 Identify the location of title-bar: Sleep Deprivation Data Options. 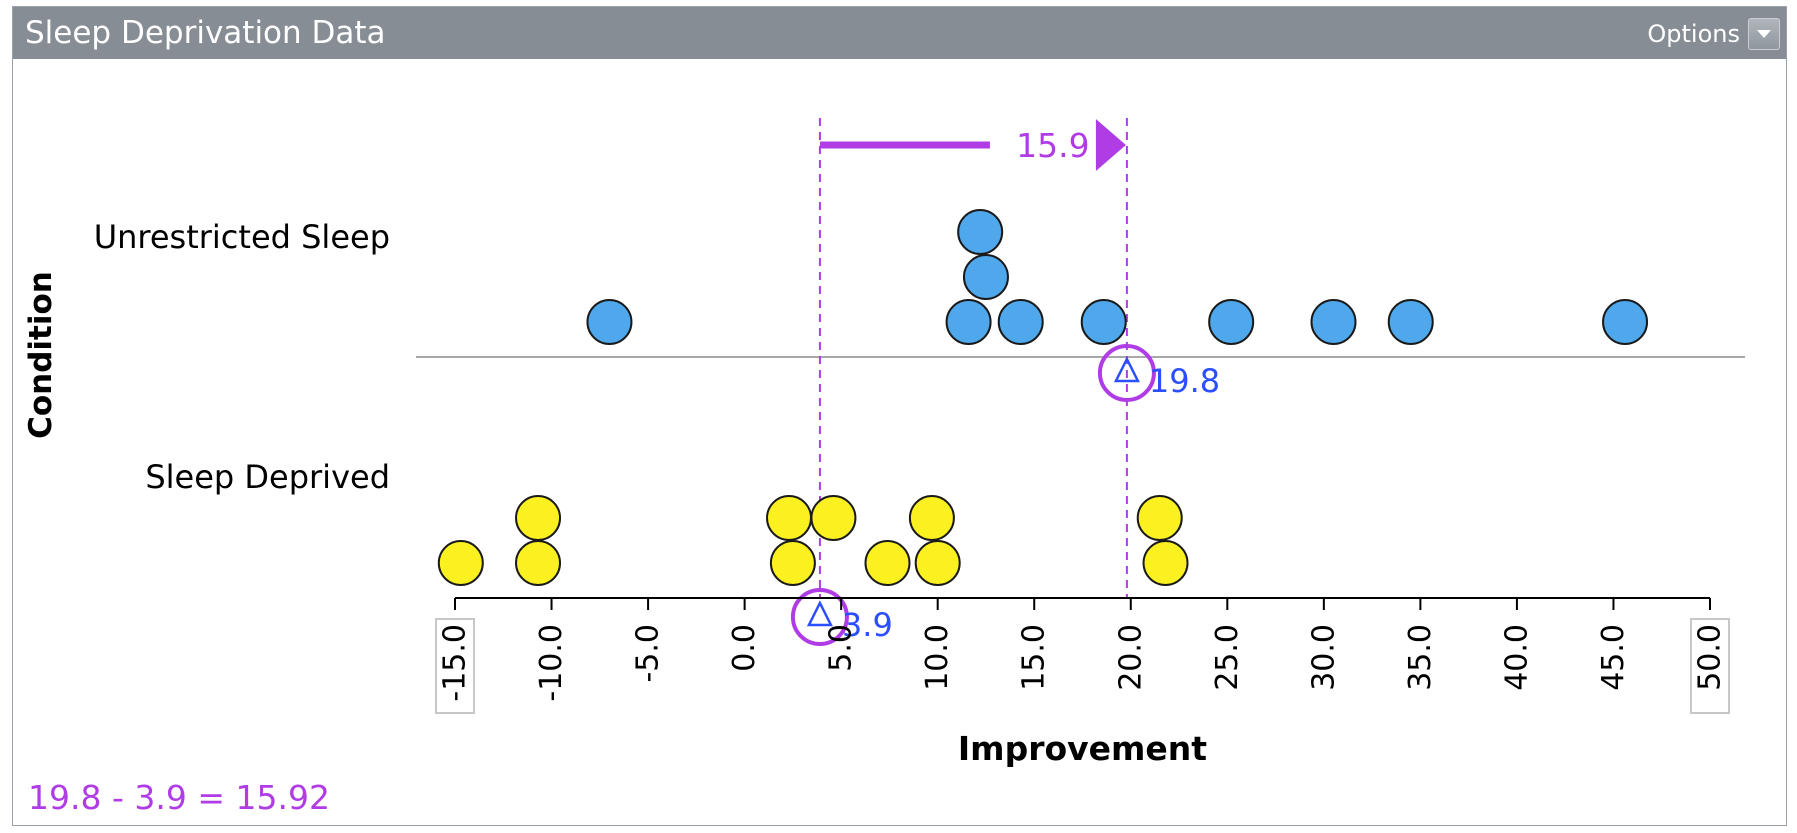
(899, 33).